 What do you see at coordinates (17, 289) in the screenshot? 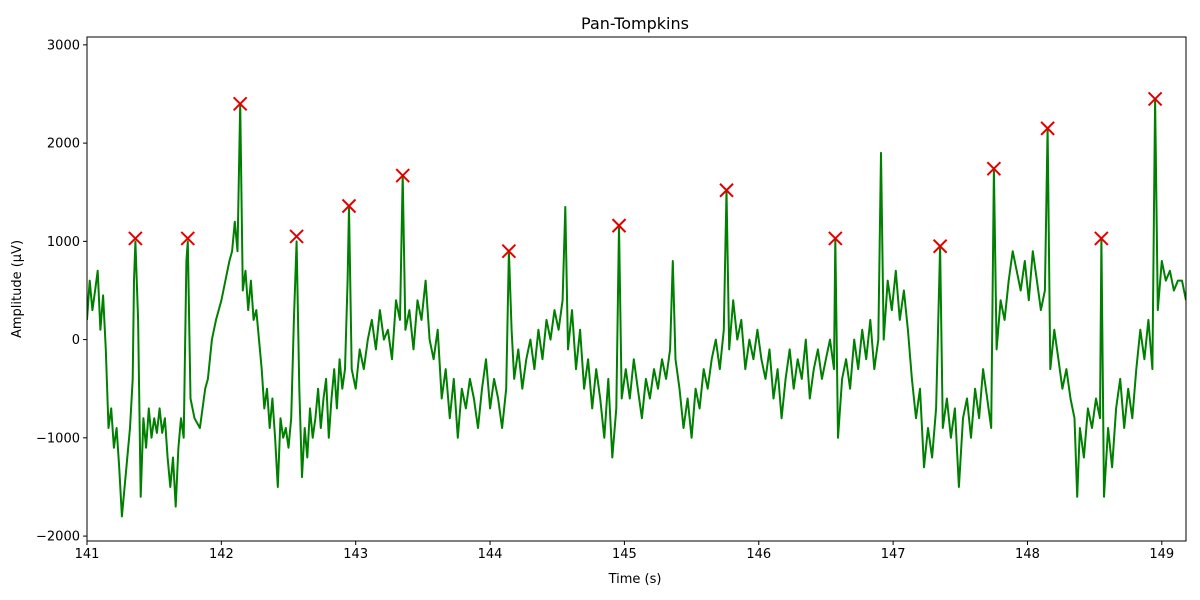
I see `y-axis-label: Amplitude (μV)` at bounding box center [17, 289].